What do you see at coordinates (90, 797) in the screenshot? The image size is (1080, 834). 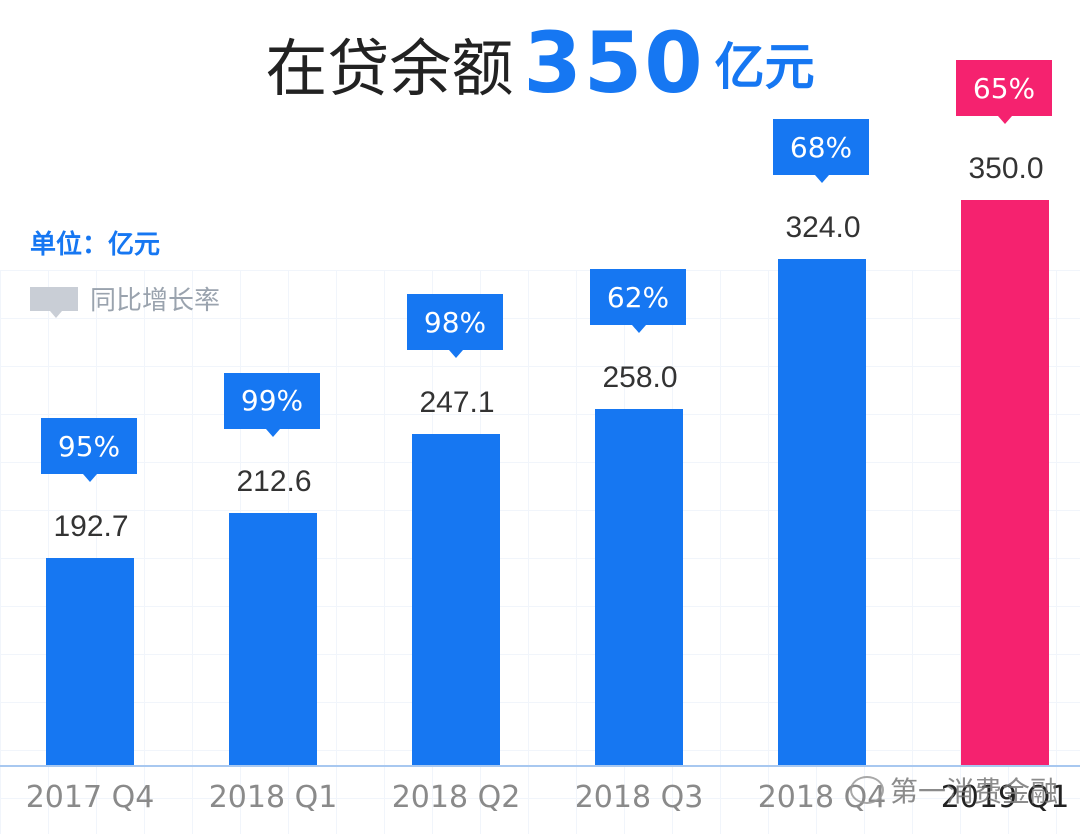 I see `x-axis-tick-label: 2017 Q4` at bounding box center [90, 797].